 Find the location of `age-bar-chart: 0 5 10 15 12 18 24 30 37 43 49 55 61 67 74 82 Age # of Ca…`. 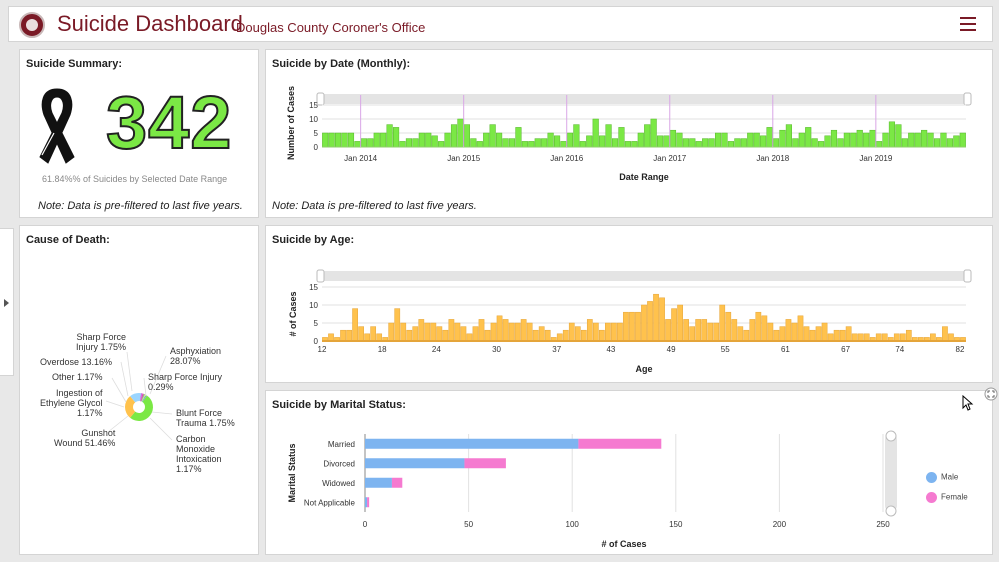

age-bar-chart: 0 5 10 15 12 18 24 30 37 43 49 55 61 67 74 82 Age # of Ca… is located at coordinates (630, 321).